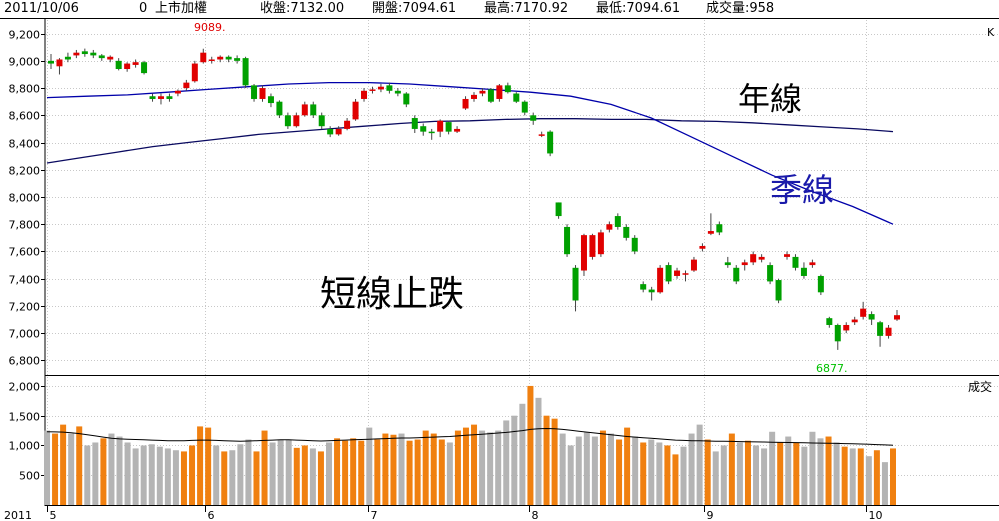 This screenshot has height=521, width=999. I want to click on high-marker-label: 9089., so click(210, 27).